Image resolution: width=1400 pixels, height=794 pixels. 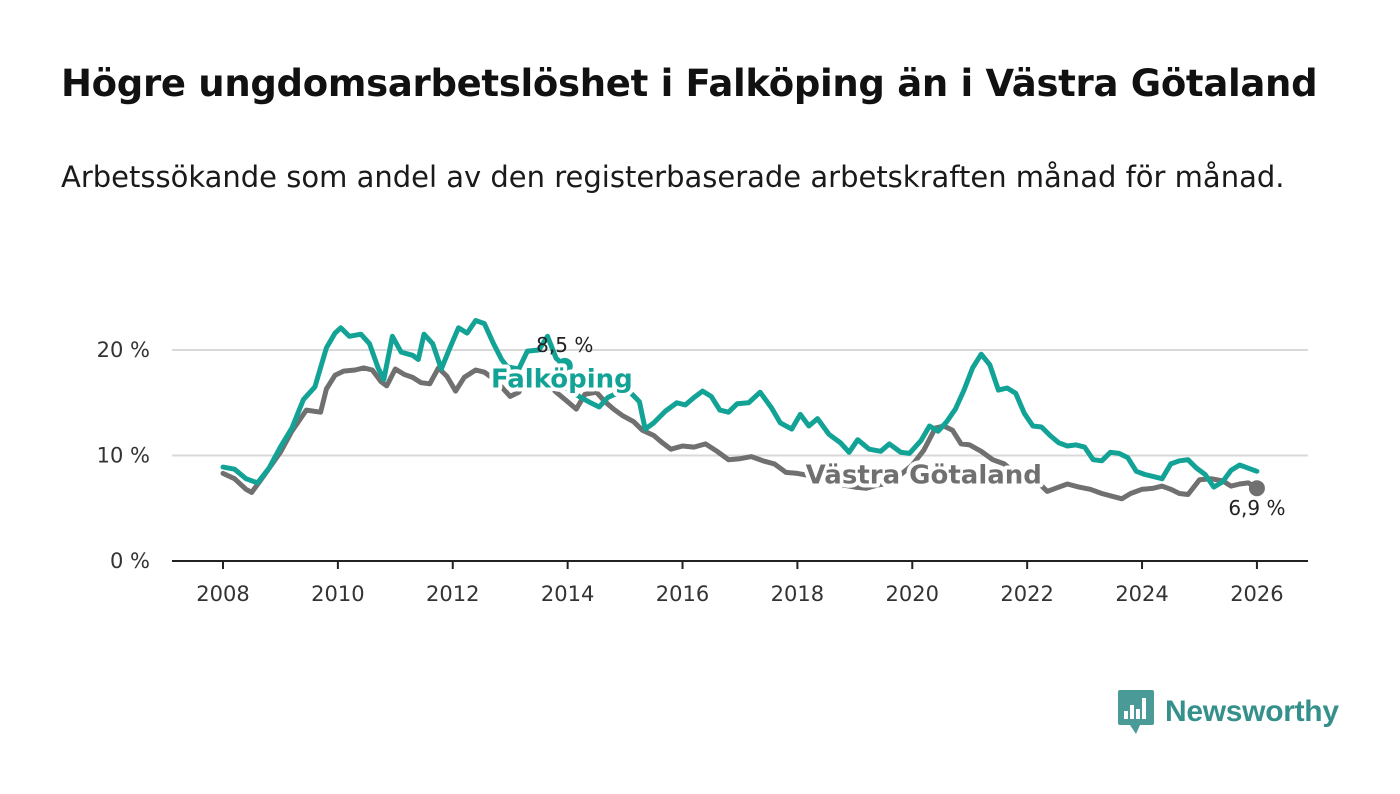 I want to click on end-label-vastra-gotaland: 6,9 %, so click(x=1256, y=508).